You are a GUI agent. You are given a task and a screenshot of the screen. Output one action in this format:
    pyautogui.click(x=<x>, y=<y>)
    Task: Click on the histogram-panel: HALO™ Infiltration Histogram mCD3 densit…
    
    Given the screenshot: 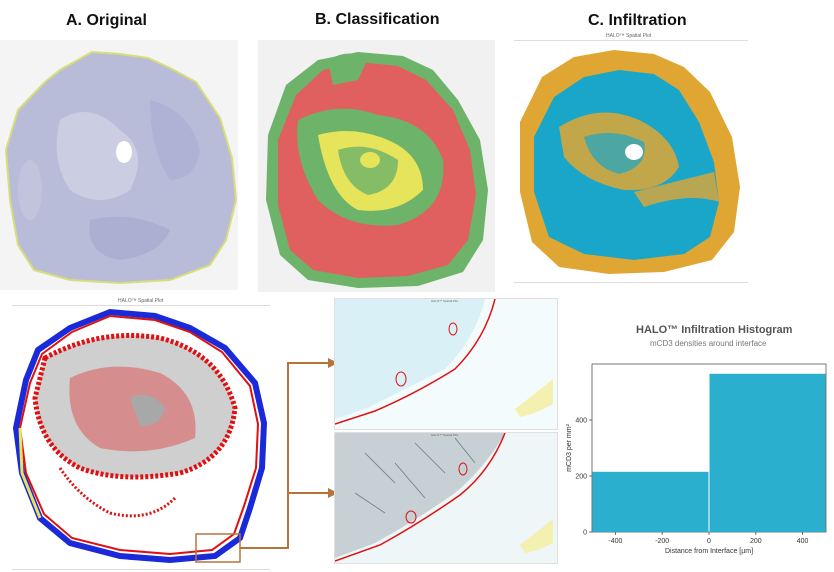 What is the action you would take?
    pyautogui.click(x=696, y=442)
    